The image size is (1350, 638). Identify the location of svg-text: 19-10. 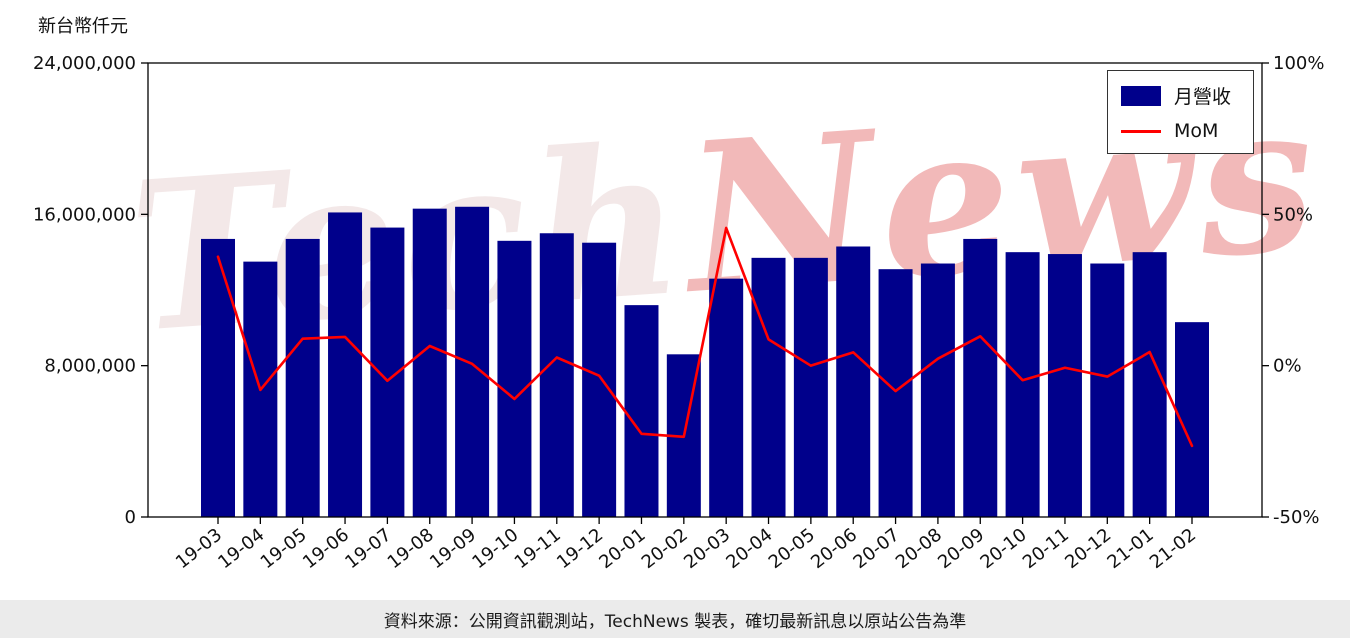
(495, 548).